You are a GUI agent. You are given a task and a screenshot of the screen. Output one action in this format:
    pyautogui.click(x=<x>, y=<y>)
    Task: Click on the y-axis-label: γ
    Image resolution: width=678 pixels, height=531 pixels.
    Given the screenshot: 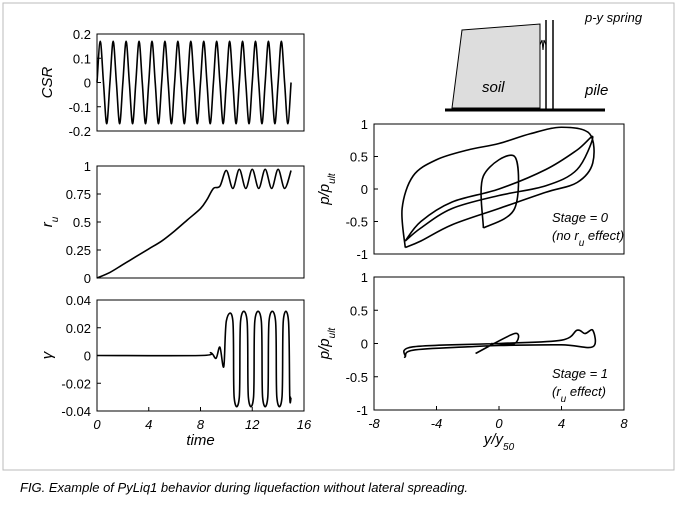 What is the action you would take?
    pyautogui.click(x=47, y=354)
    